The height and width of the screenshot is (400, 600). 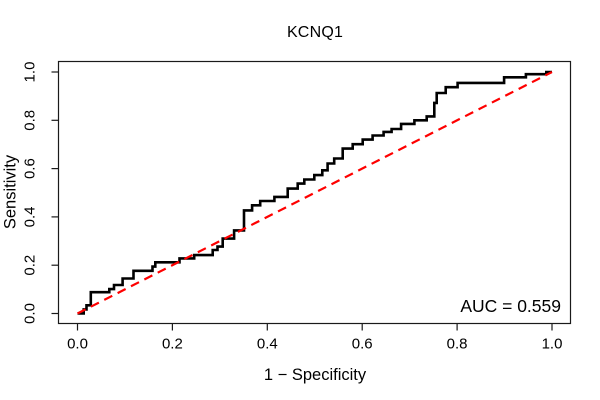 What do you see at coordinates (29, 313) in the screenshot?
I see `y-axis-tick-label: 0.0` at bounding box center [29, 313].